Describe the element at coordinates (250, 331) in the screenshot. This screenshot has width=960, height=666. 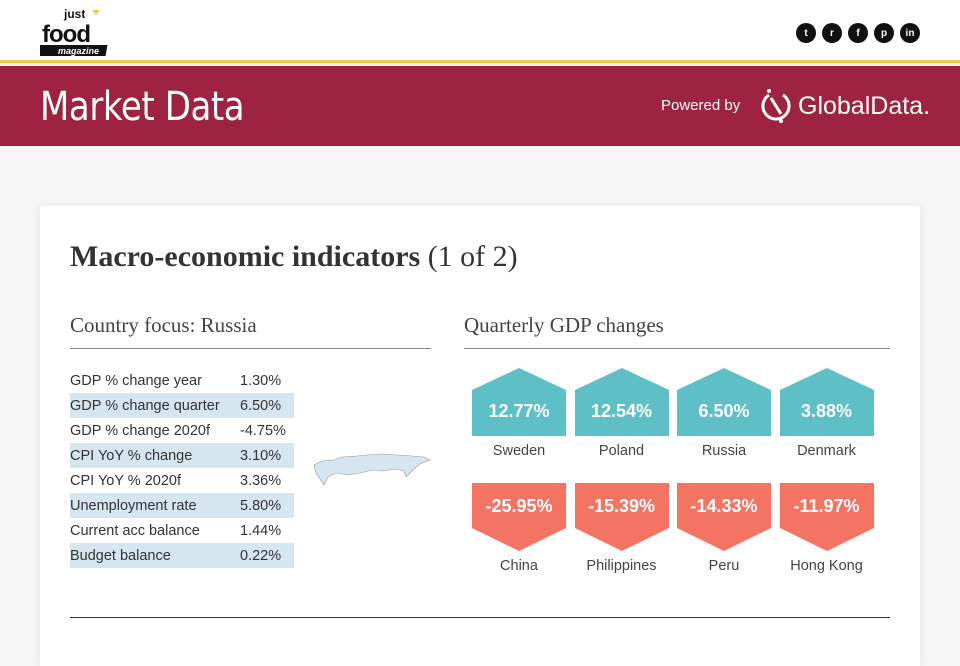
I see `country-focus-heading: Country focus: Russia` at that location.